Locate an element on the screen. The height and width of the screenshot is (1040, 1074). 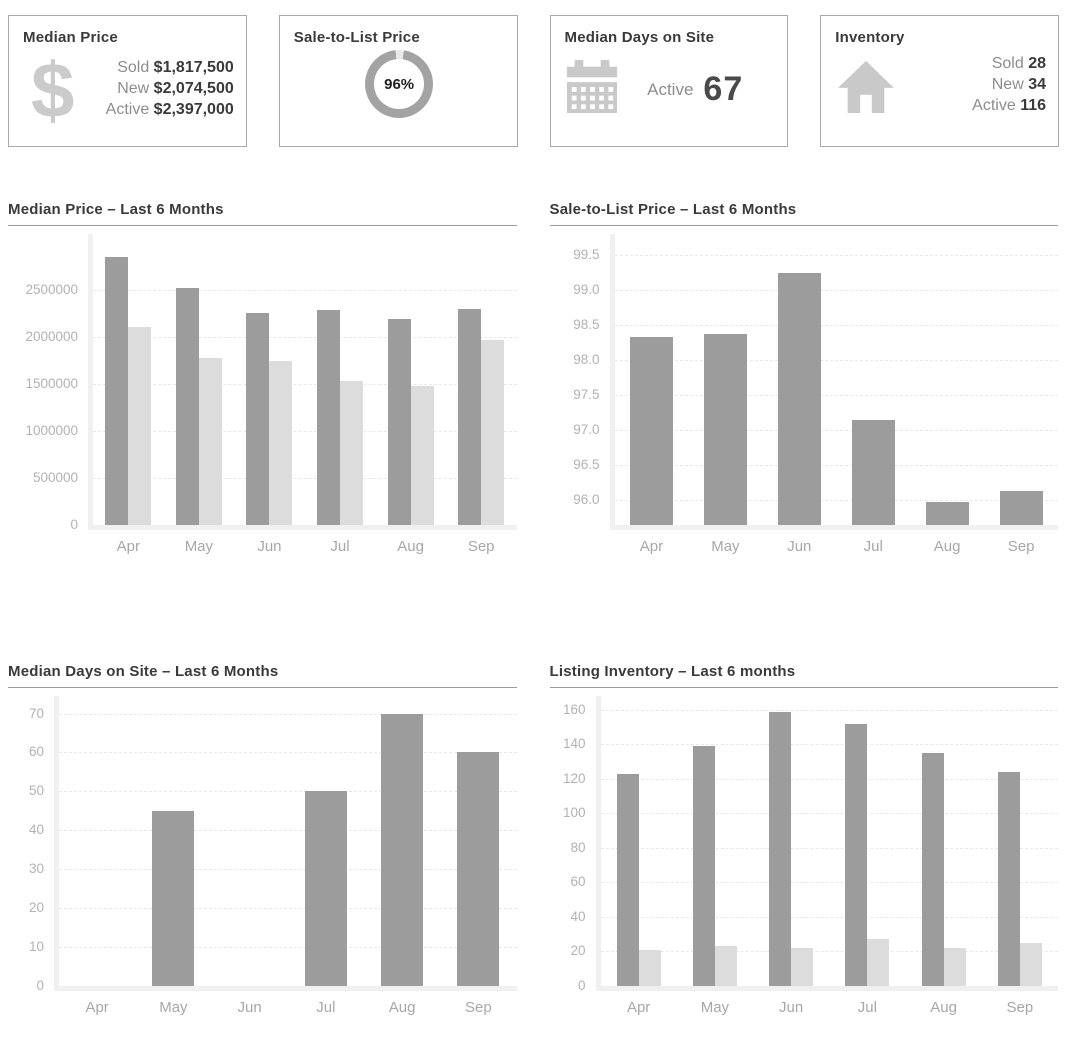
y-axis-tick-label: 60 is located at coordinates (36, 752).